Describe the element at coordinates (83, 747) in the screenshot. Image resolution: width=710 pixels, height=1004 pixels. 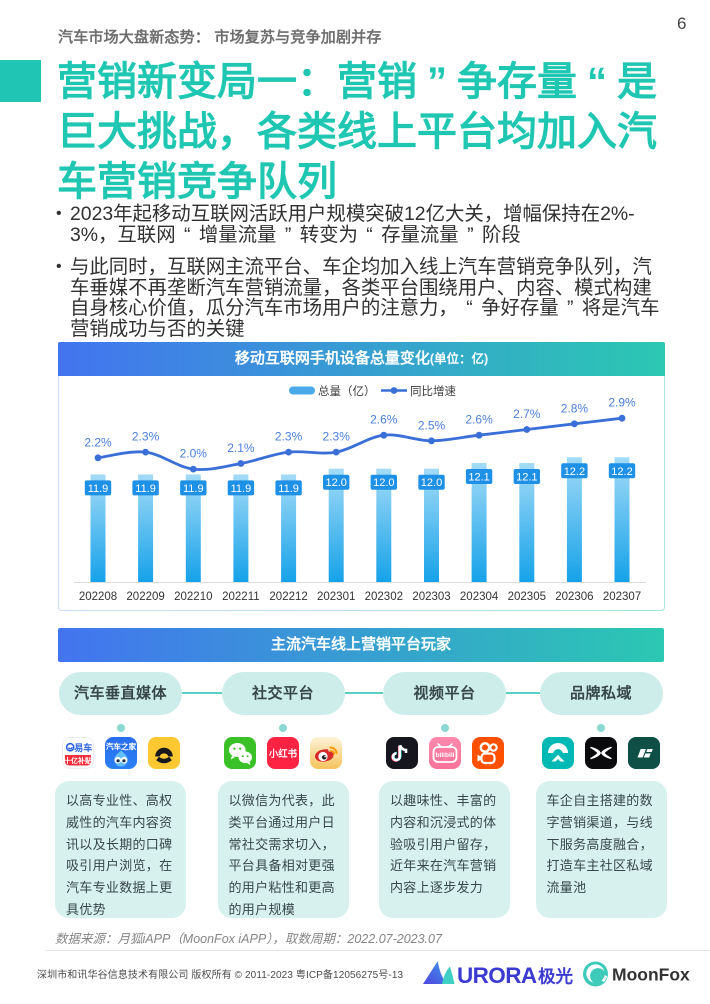
I see `svg-text: 易车` at that location.